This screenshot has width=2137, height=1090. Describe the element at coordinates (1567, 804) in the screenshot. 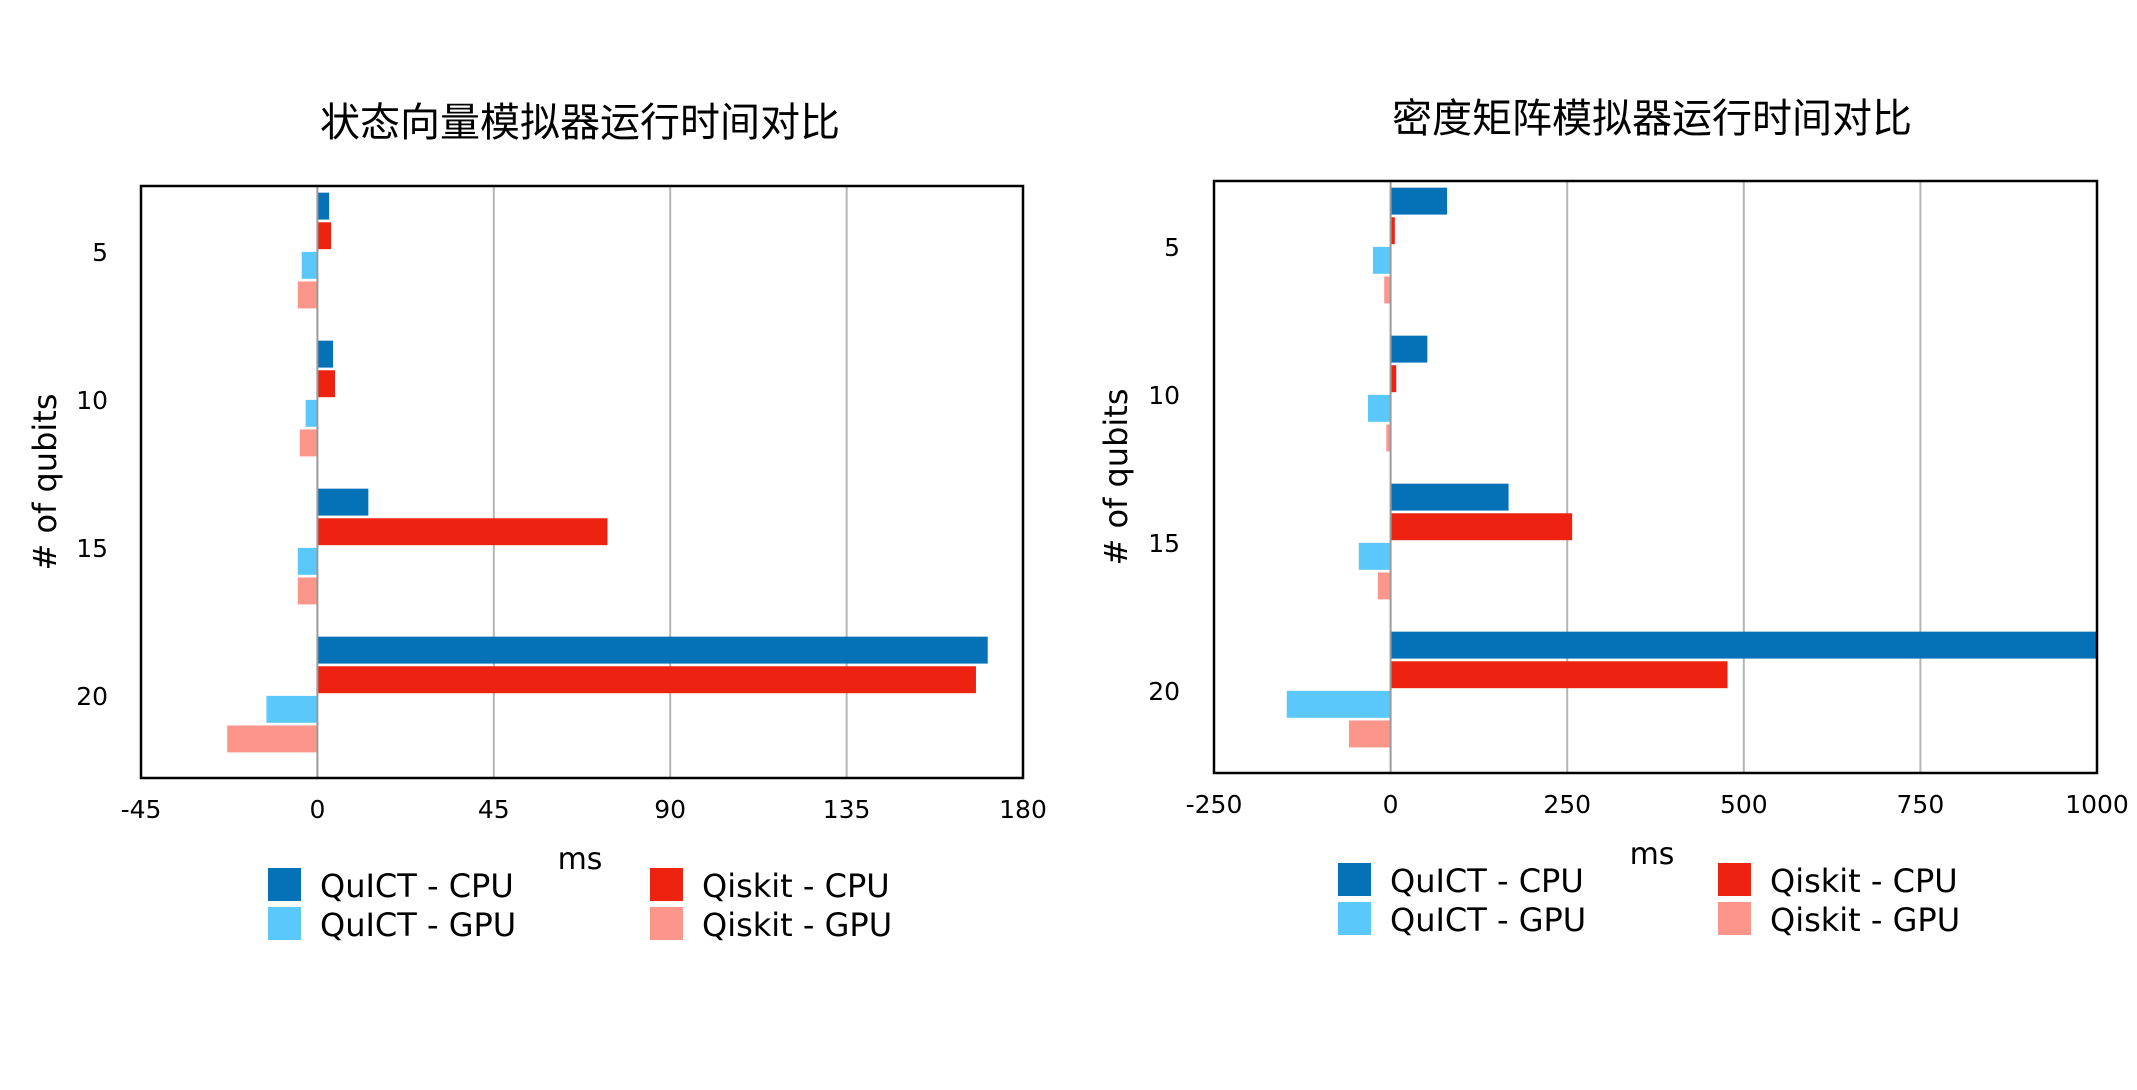

I see `x-tick-label: 250` at that location.